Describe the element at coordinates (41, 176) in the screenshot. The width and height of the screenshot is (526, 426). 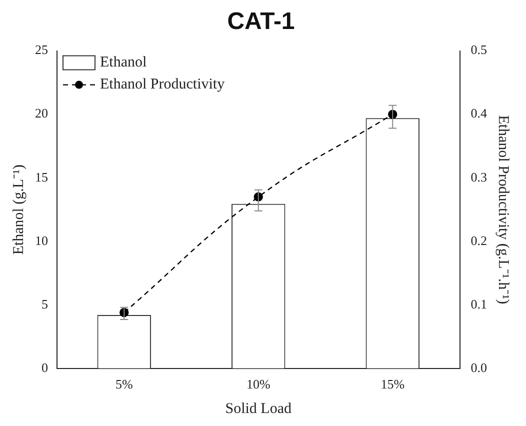
I see `y-tick-label: 15` at that location.